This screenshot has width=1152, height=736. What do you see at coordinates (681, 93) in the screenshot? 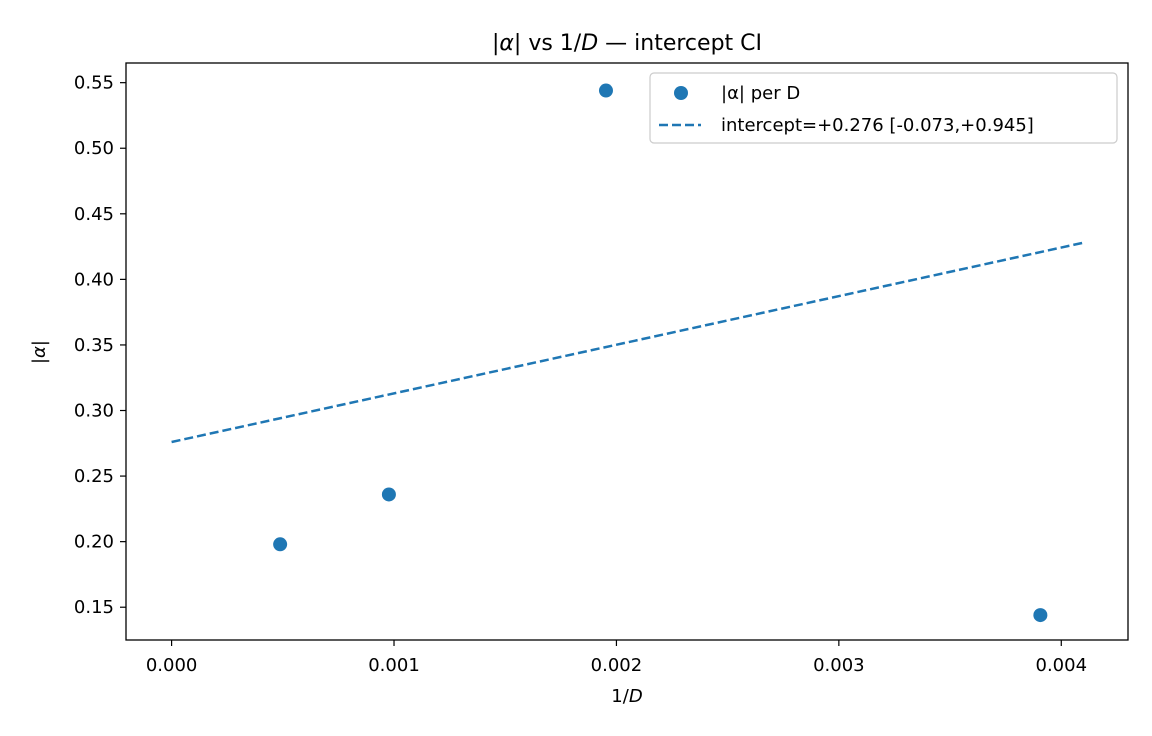
I see `legend-point-marker` at bounding box center [681, 93].